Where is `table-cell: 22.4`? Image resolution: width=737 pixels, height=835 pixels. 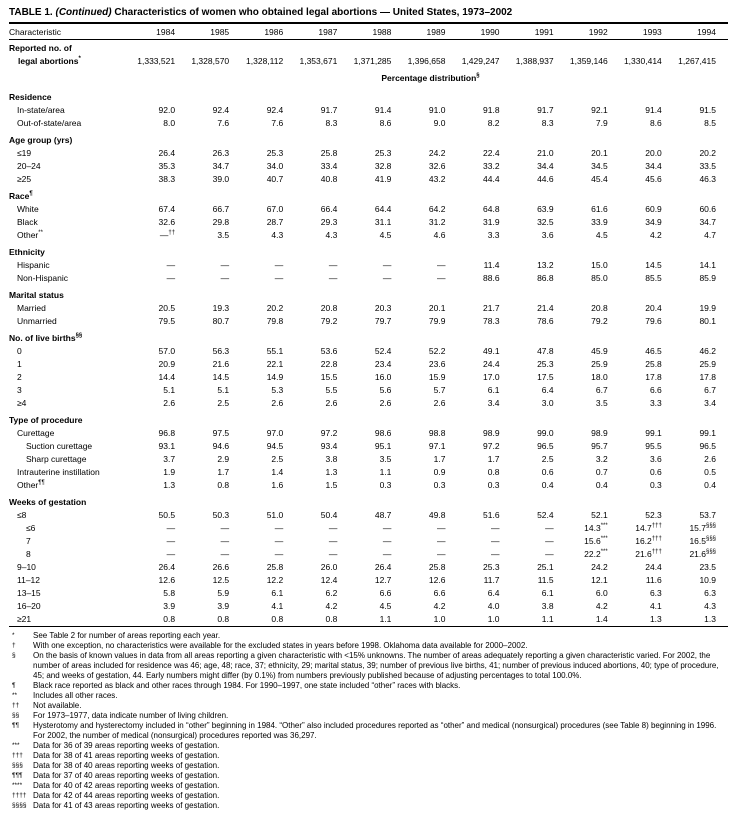 table-cell: 22.4 is located at coordinates (491, 153).